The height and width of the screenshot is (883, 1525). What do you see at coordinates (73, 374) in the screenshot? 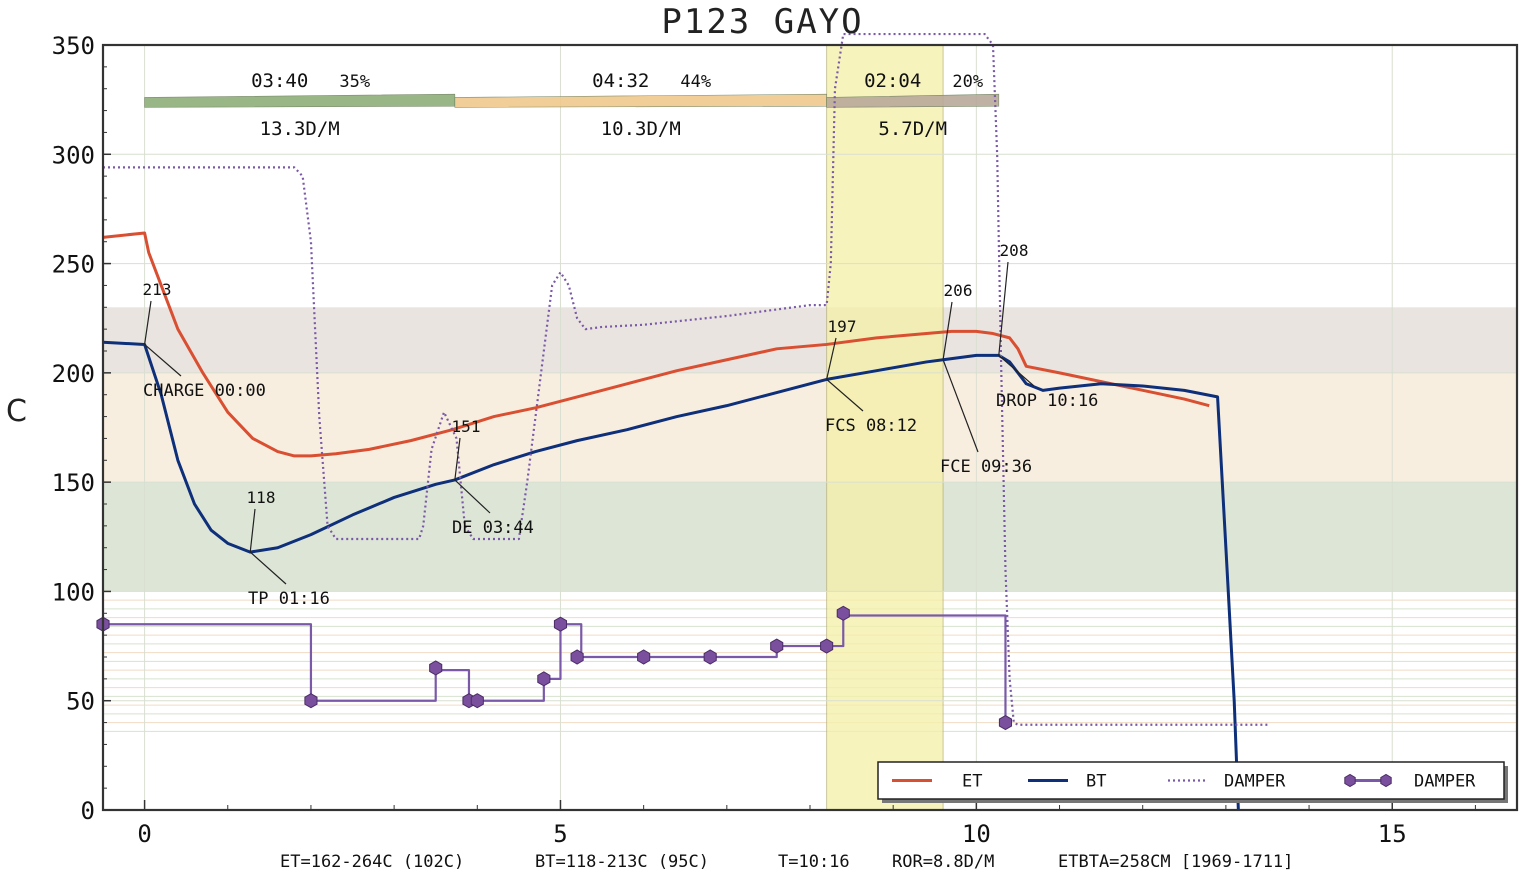
I see `y-tick-label-200: 200` at bounding box center [73, 374].